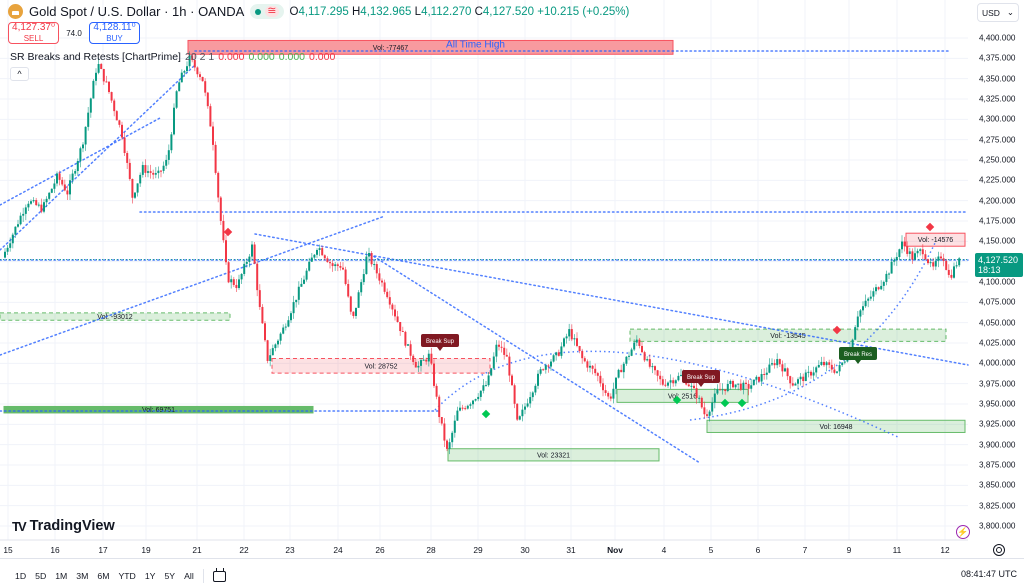 The width and height of the screenshot is (1024, 588). I want to click on sell-button: 4,127.37⁰ SELL, so click(33, 33).